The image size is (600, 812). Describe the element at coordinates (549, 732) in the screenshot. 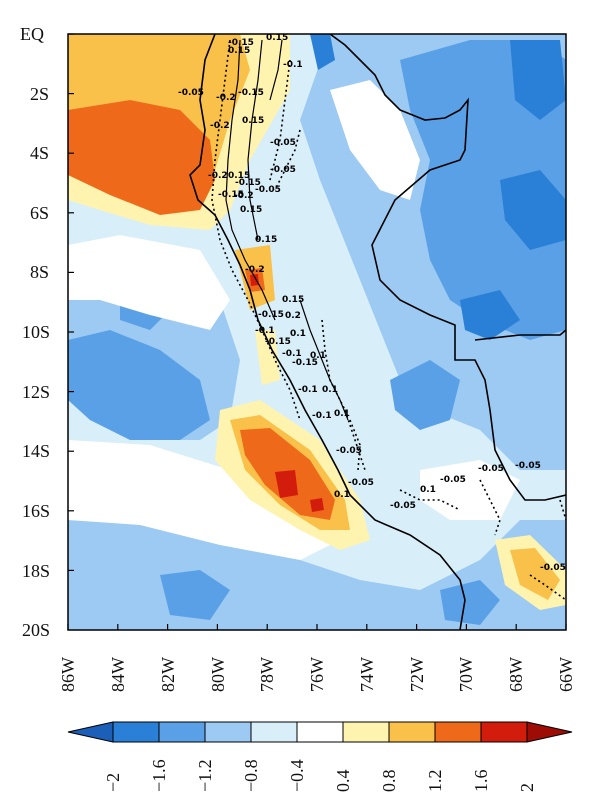

I see `colorbar-over-arrow` at that location.